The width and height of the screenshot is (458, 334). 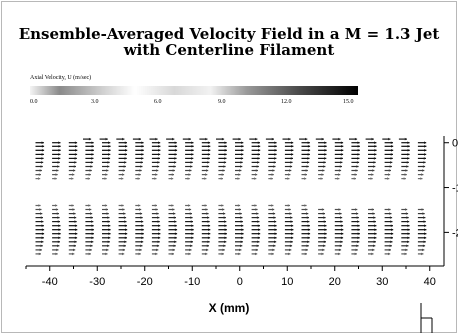 What do you see at coordinates (50, 282) in the screenshot?
I see `x-tick-label-0: -40` at bounding box center [50, 282].